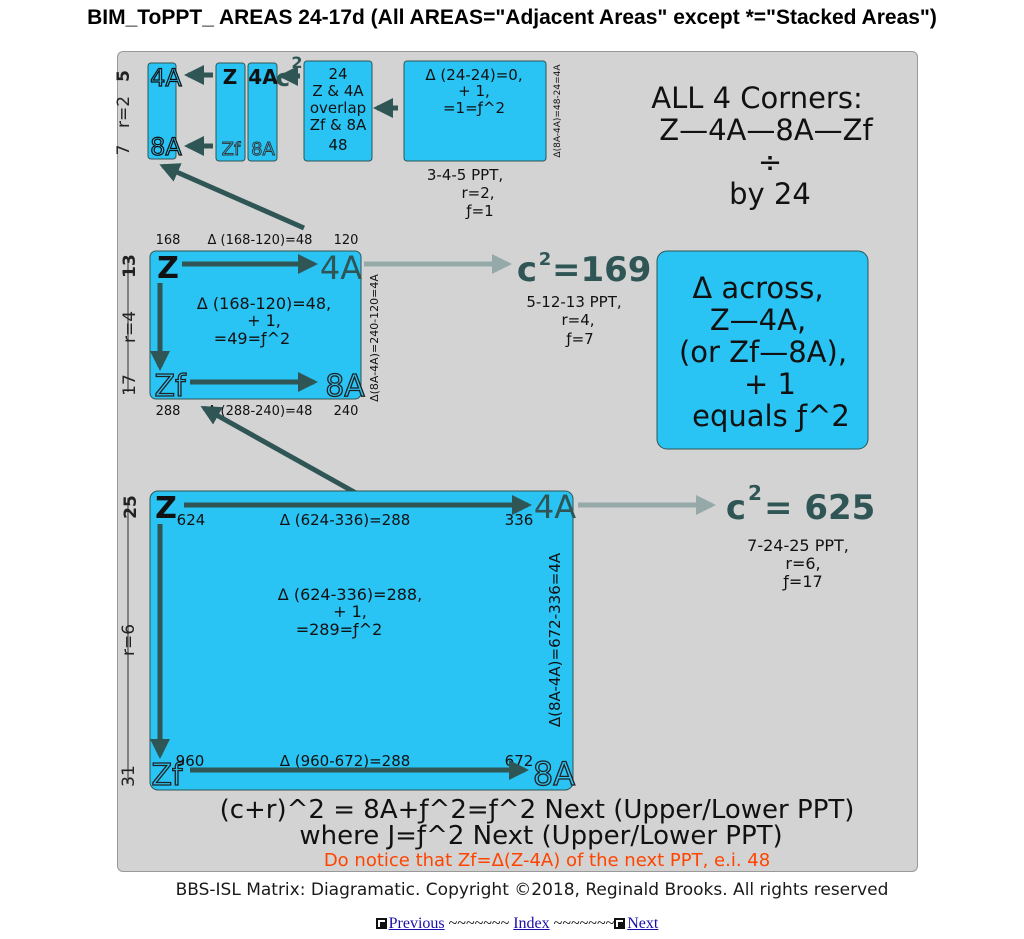 The height and width of the screenshot is (939, 1024). I want to click on medium-r-label: r=4, so click(130, 327).